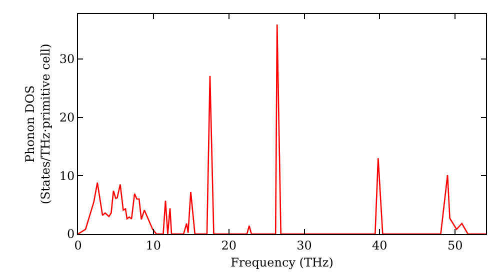 The height and width of the screenshot is (280, 500). Describe the element at coordinates (282, 262) in the screenshot. I see `x-axis-title: Frequency (THz)` at that location.